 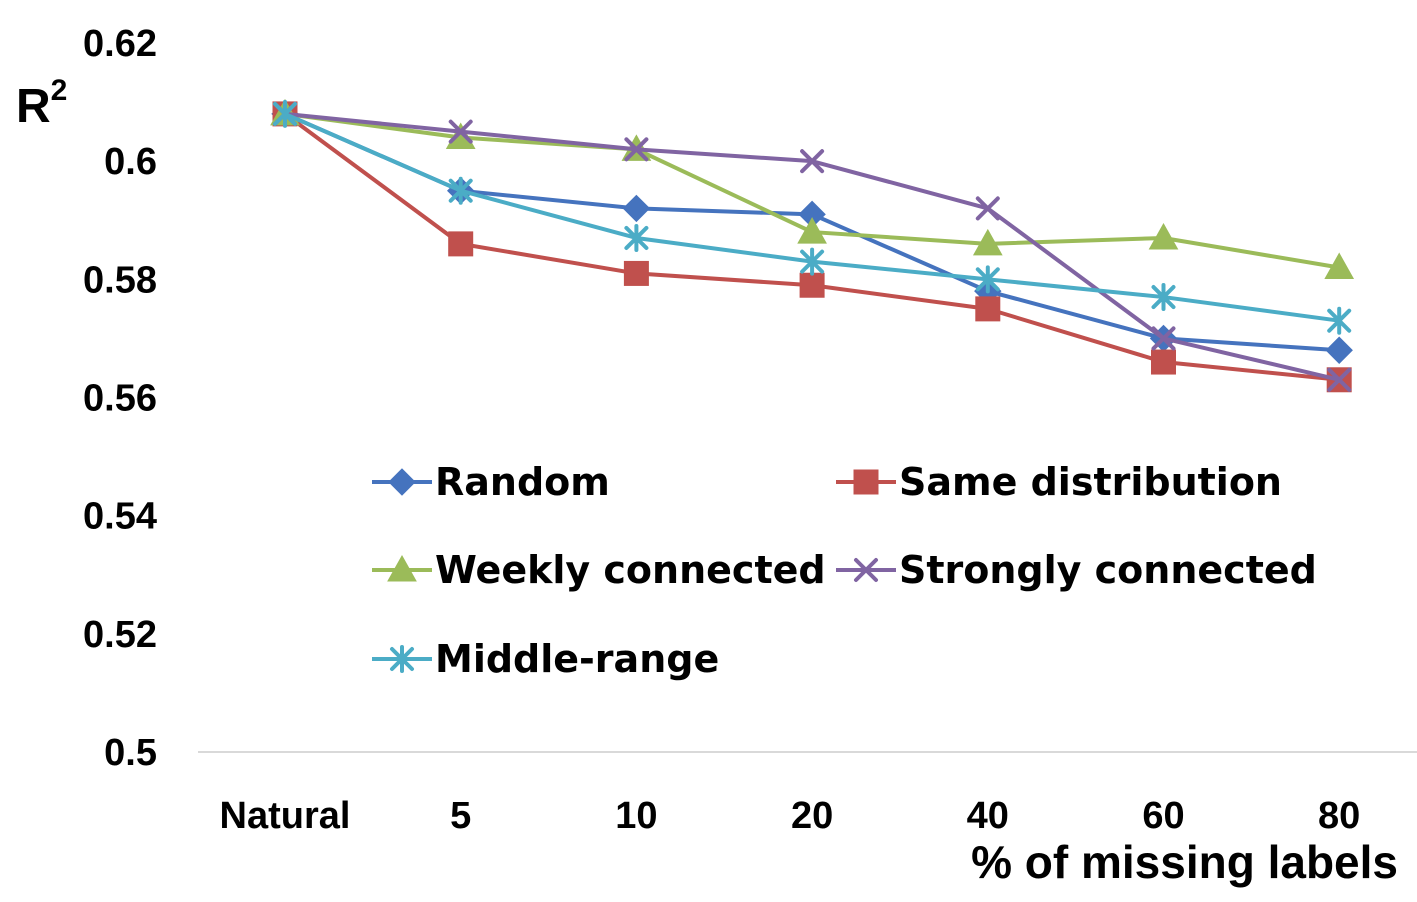 What do you see at coordinates (988, 816) in the screenshot?
I see `x-tick-label: 40` at bounding box center [988, 816].